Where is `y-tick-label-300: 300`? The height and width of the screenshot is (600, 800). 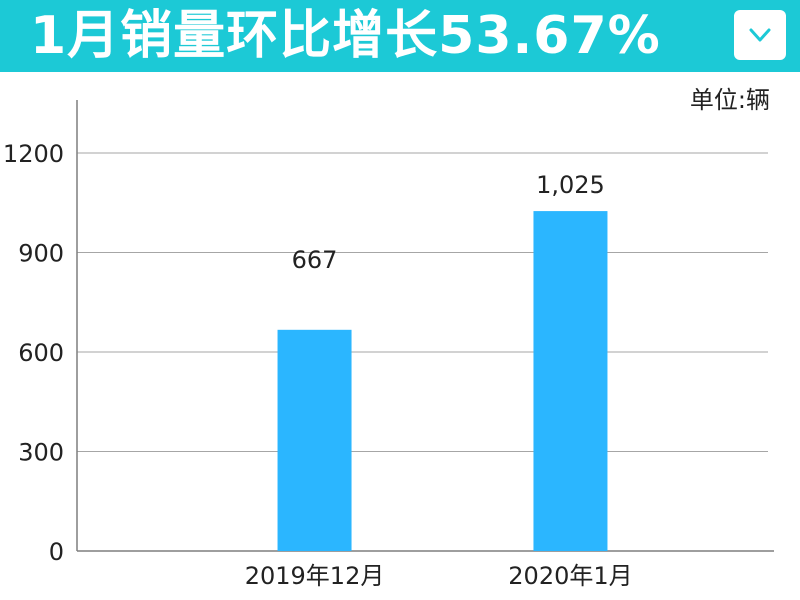
y-tick-label-300: 300 is located at coordinates (41, 453).